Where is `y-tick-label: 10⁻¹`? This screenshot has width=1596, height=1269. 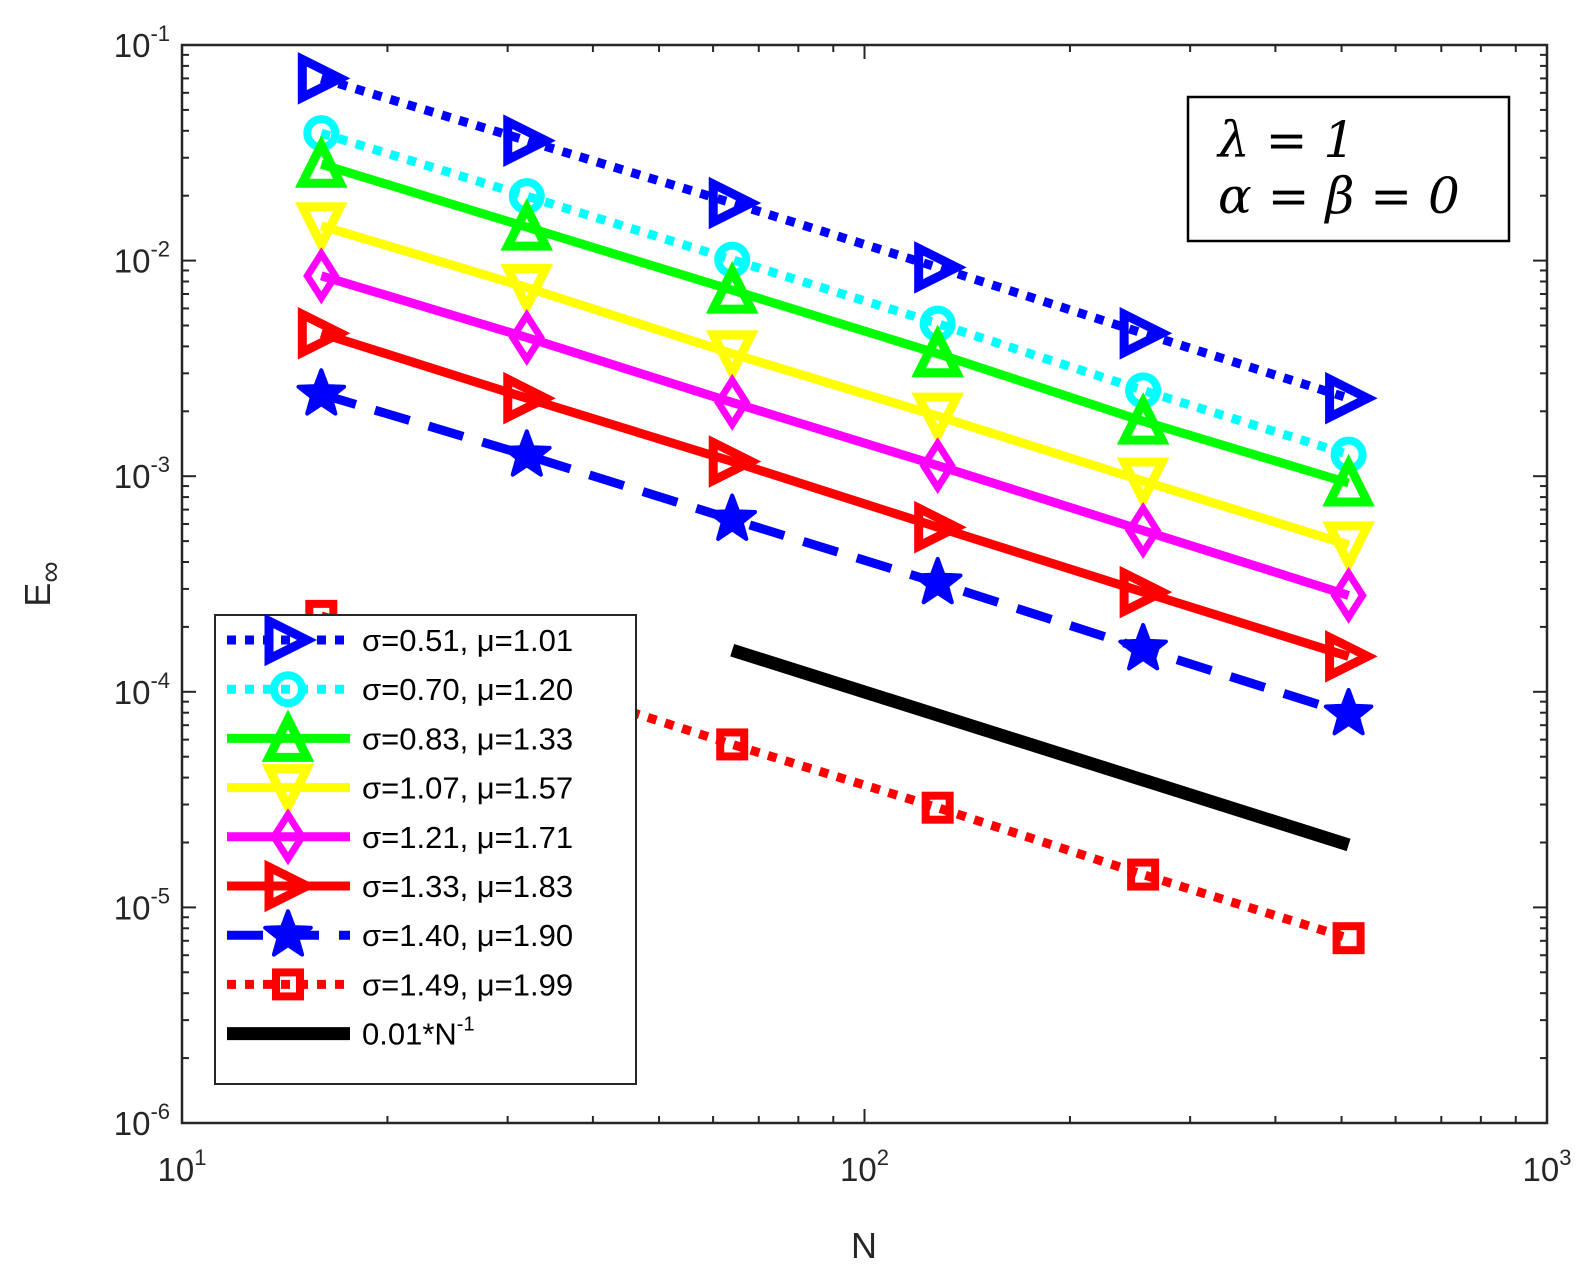 y-tick-label: 10⁻¹ is located at coordinates (142, 42).